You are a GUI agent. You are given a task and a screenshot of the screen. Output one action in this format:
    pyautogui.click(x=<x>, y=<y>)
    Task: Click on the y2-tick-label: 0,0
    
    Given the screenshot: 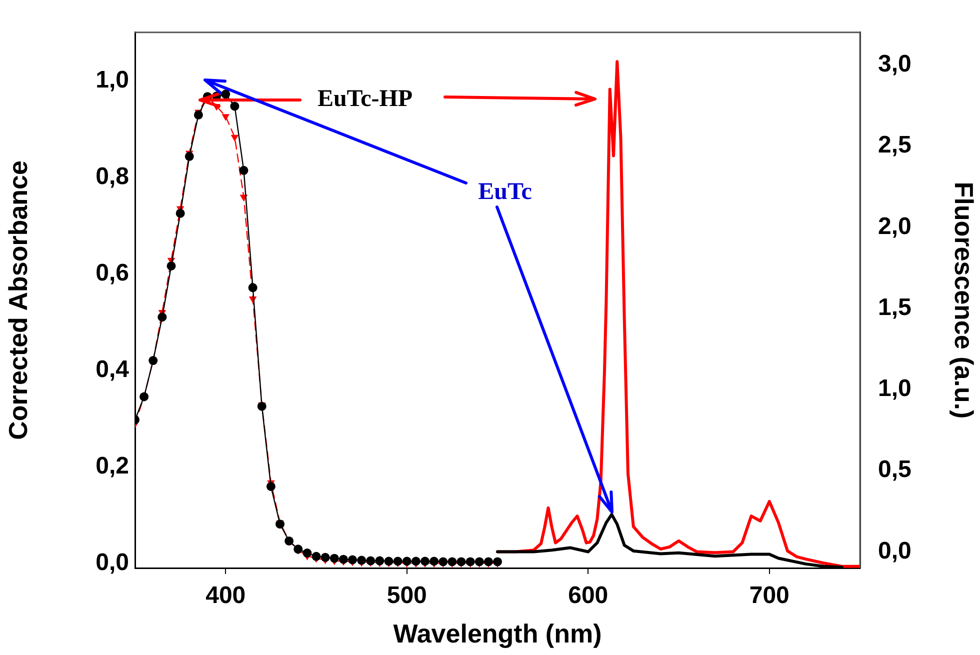 What is the action you would take?
    pyautogui.click(x=895, y=550)
    